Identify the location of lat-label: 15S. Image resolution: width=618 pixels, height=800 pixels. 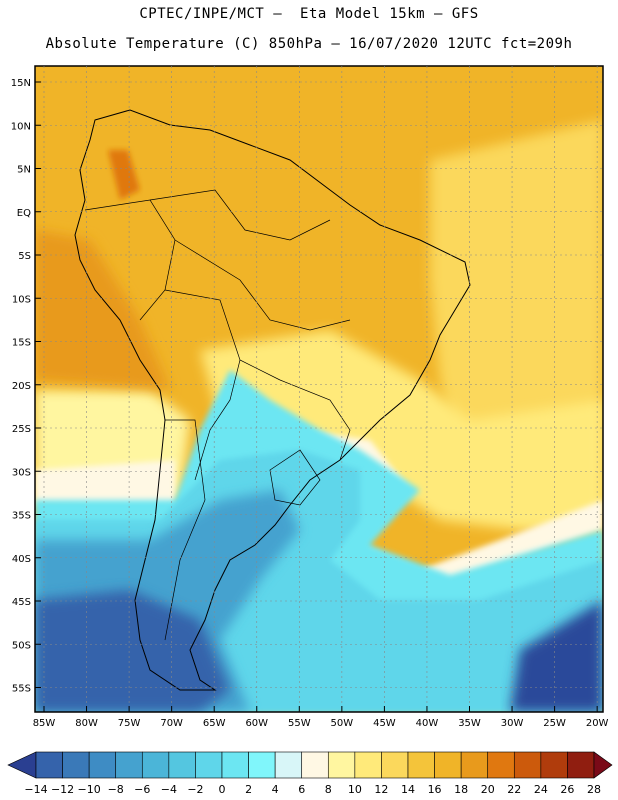
(21, 343).